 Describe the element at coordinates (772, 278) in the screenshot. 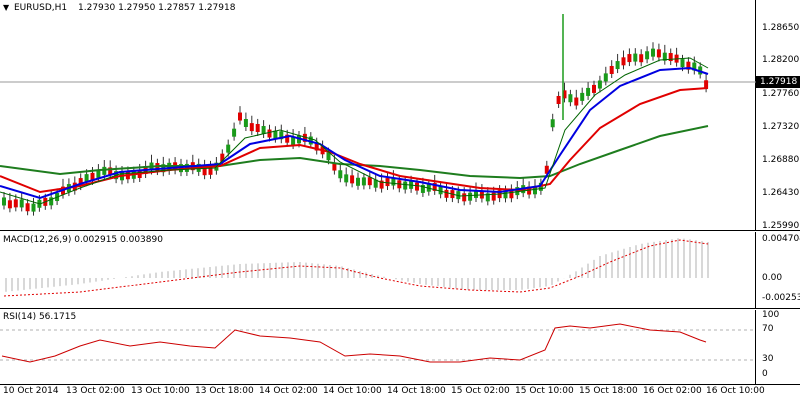

I see `macd-ytick: 0.00` at that location.